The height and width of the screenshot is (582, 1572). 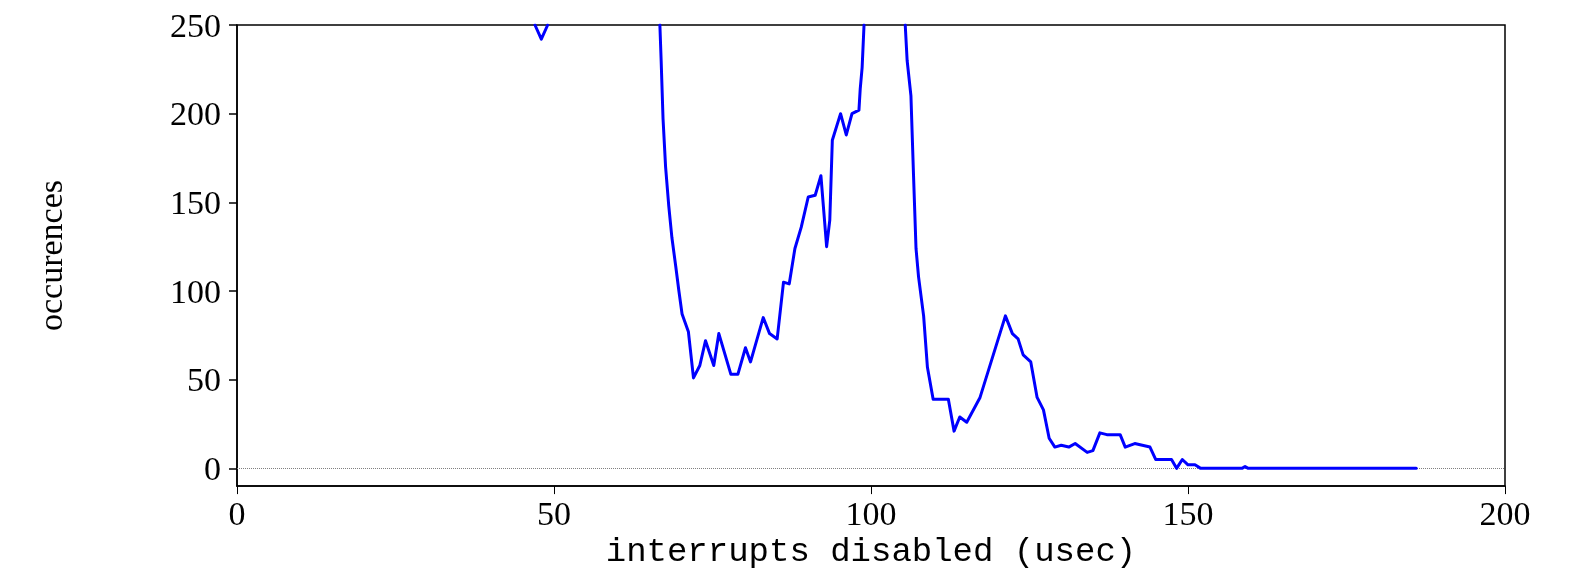 I want to click on x-tick-label: 150, so click(x=1188, y=513).